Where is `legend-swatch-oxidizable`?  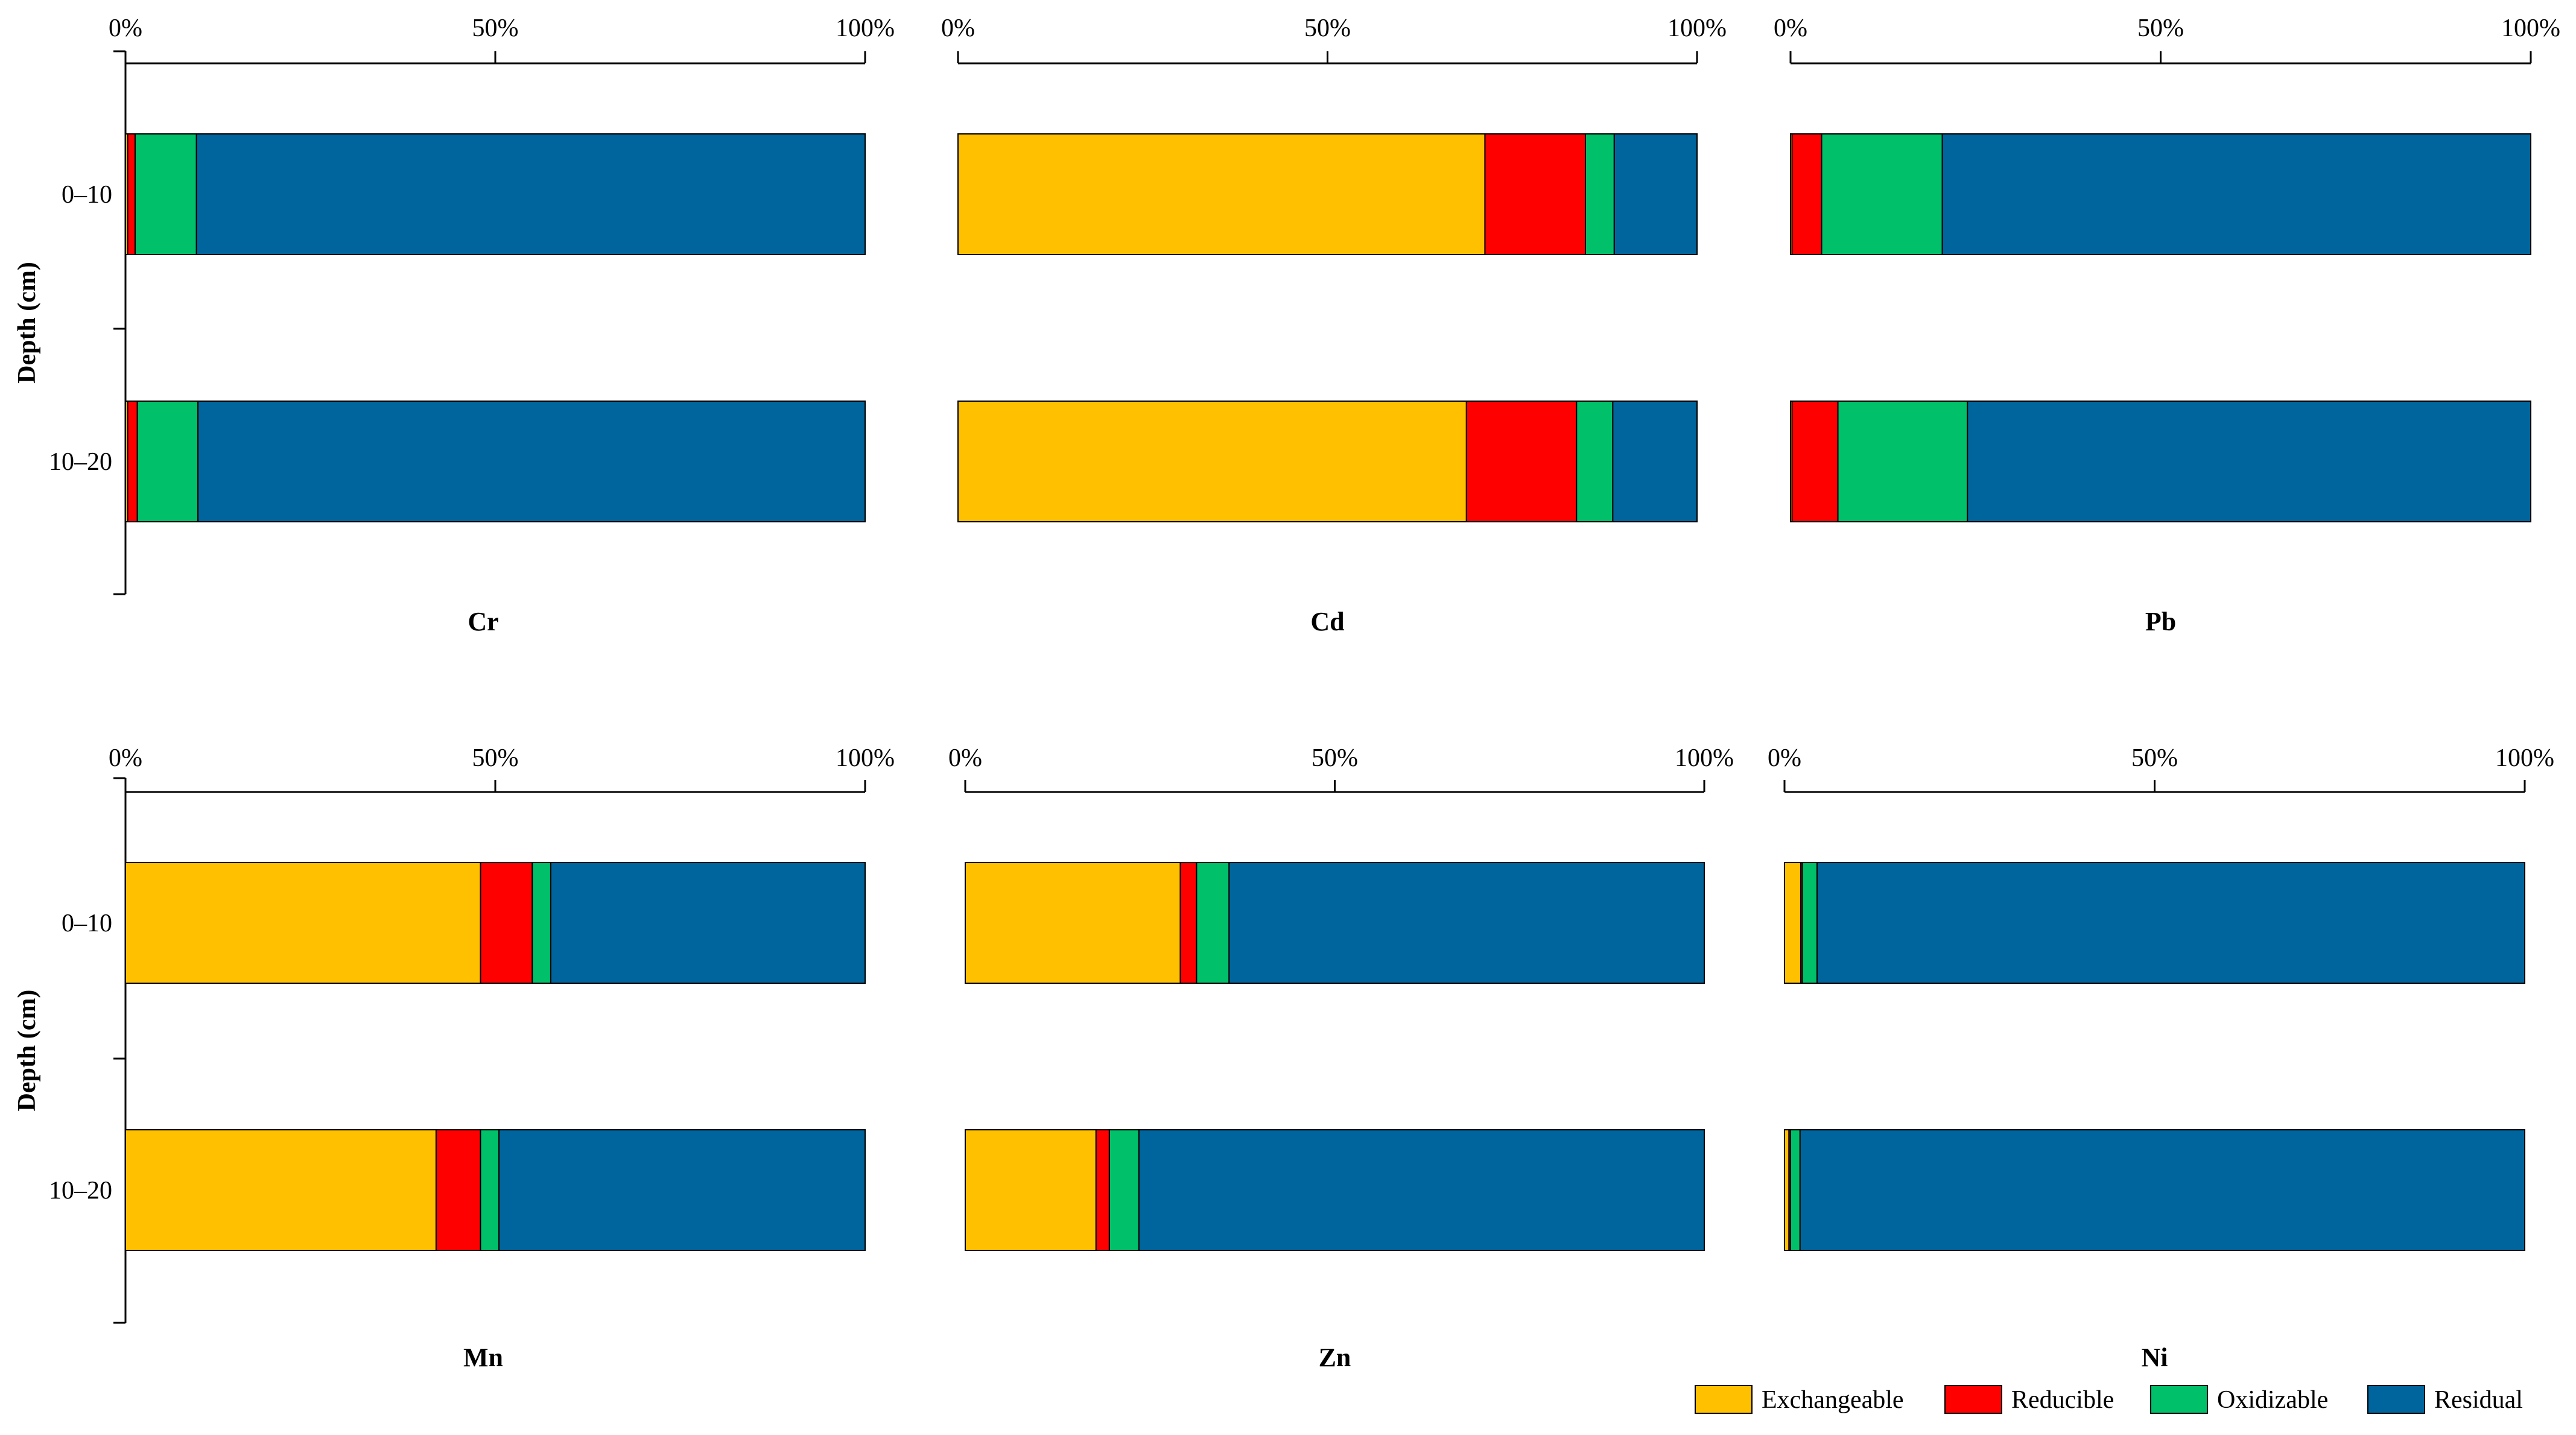 legend-swatch-oxidizable is located at coordinates (2179, 1399).